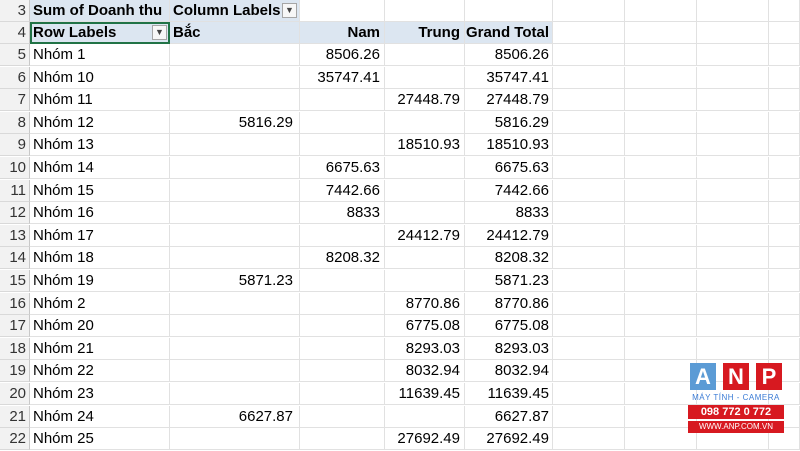 Image resolution: width=800 pixels, height=451 pixels. What do you see at coordinates (159, 32) in the screenshot?
I see `row-labels-filter-button: ▼` at bounding box center [159, 32].